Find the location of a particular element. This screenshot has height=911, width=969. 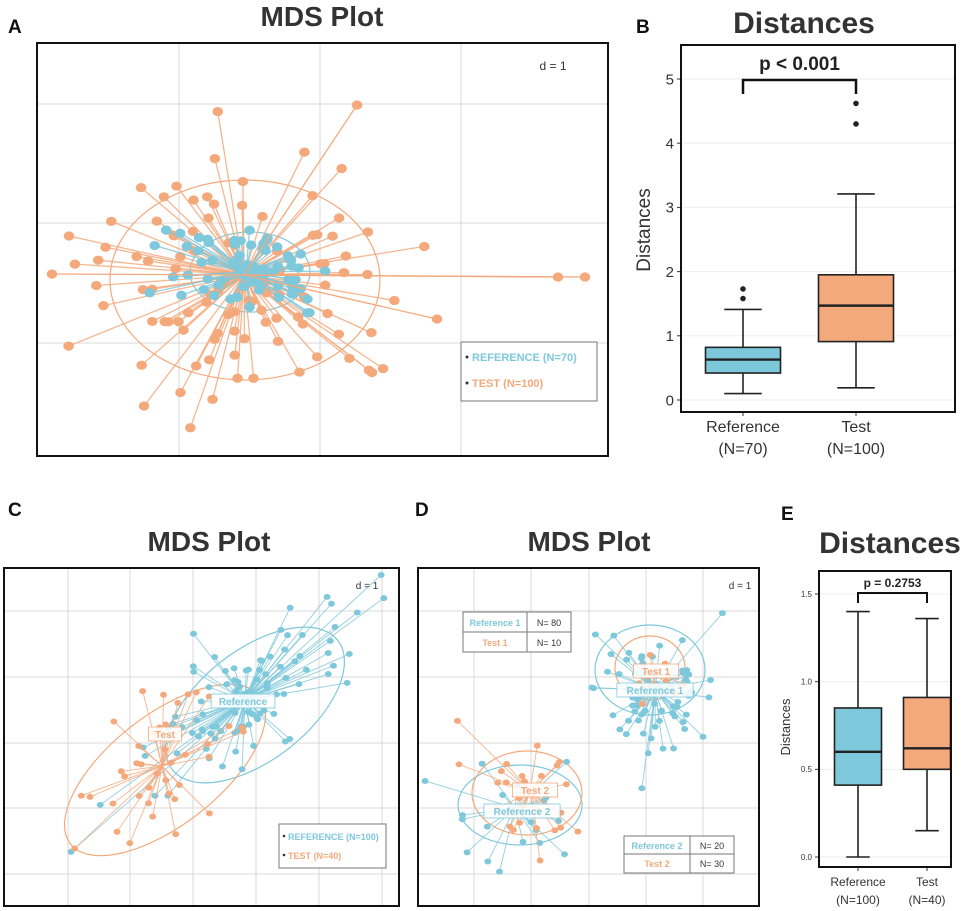

panel-c-label: C is located at coordinates (15, 510).